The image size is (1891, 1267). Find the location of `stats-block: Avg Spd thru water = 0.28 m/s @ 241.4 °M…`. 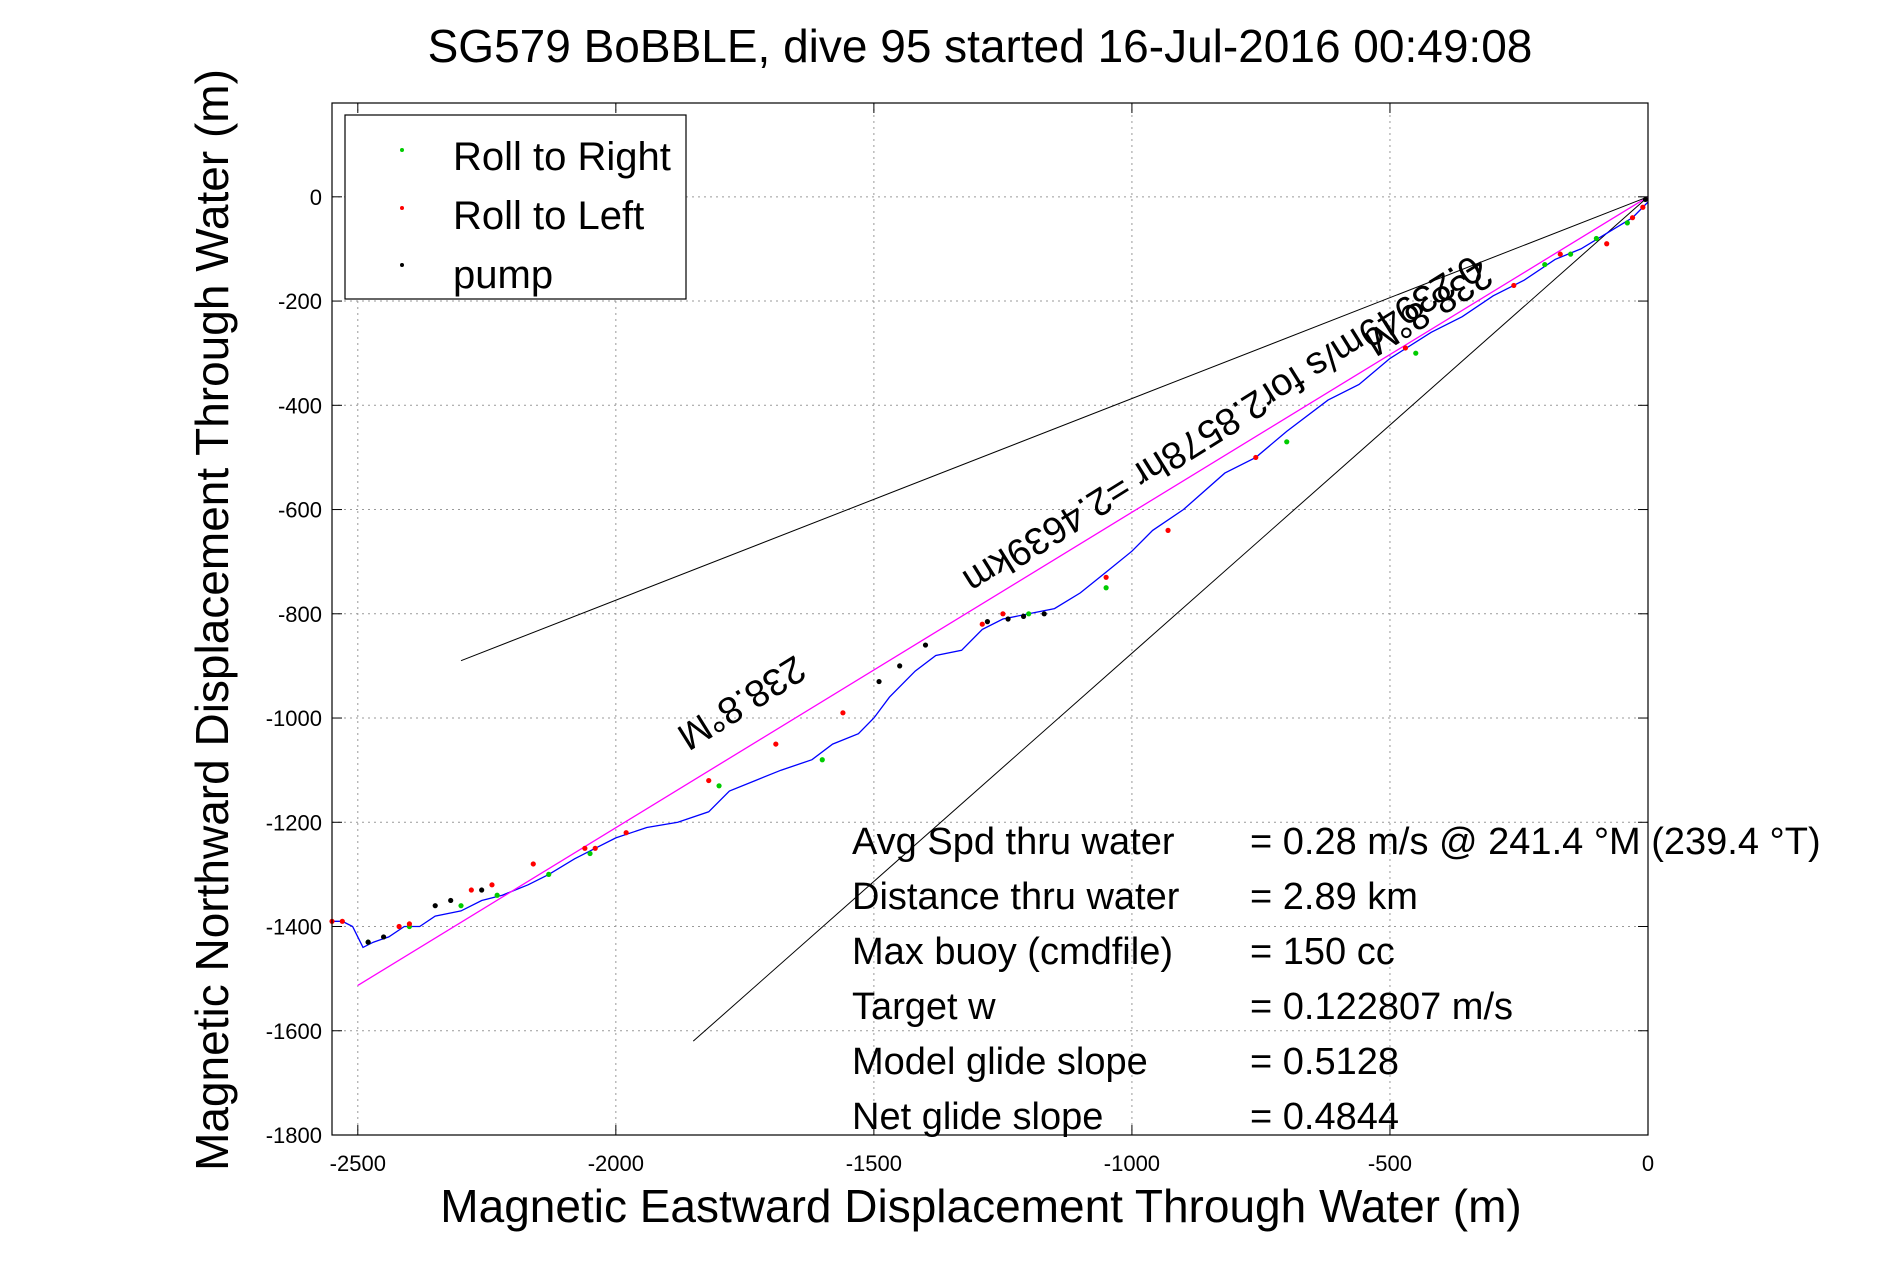

stats-block: Avg Spd thru water = 0.28 m/s @ 241.4 °M… is located at coordinates (1336, 979).